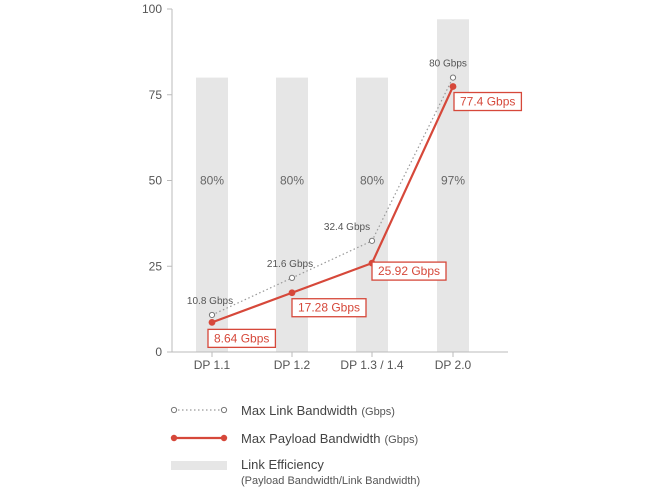 Image resolution: width=650 pixels, height=493 pixels. I want to click on y-tick-label: 50, so click(156, 181).